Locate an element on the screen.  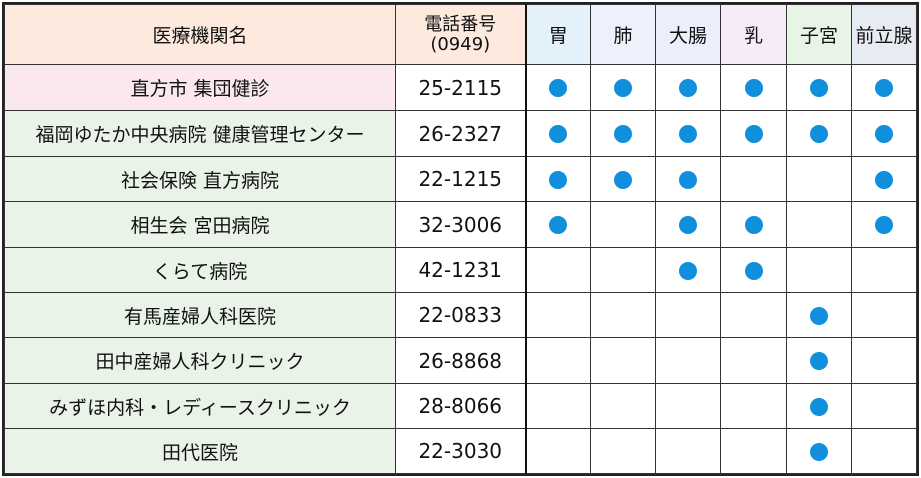
table-row: 有馬産婦人科医院 22-0833 is located at coordinates (460, 315).